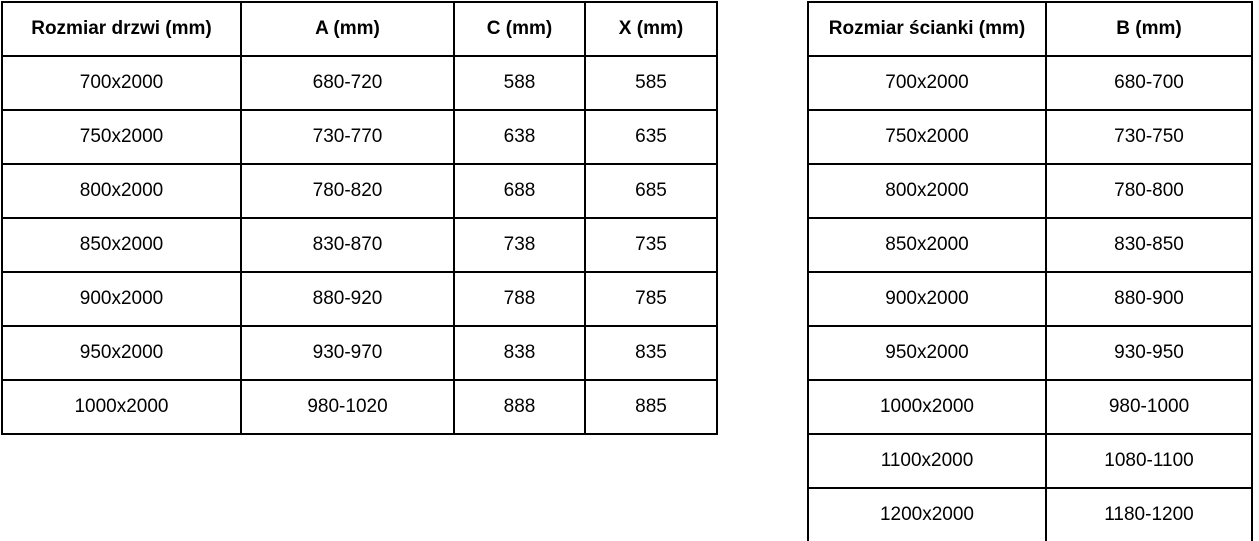 The width and height of the screenshot is (1259, 541). What do you see at coordinates (519, 245) in the screenshot?
I see `table-cell: 738` at bounding box center [519, 245].